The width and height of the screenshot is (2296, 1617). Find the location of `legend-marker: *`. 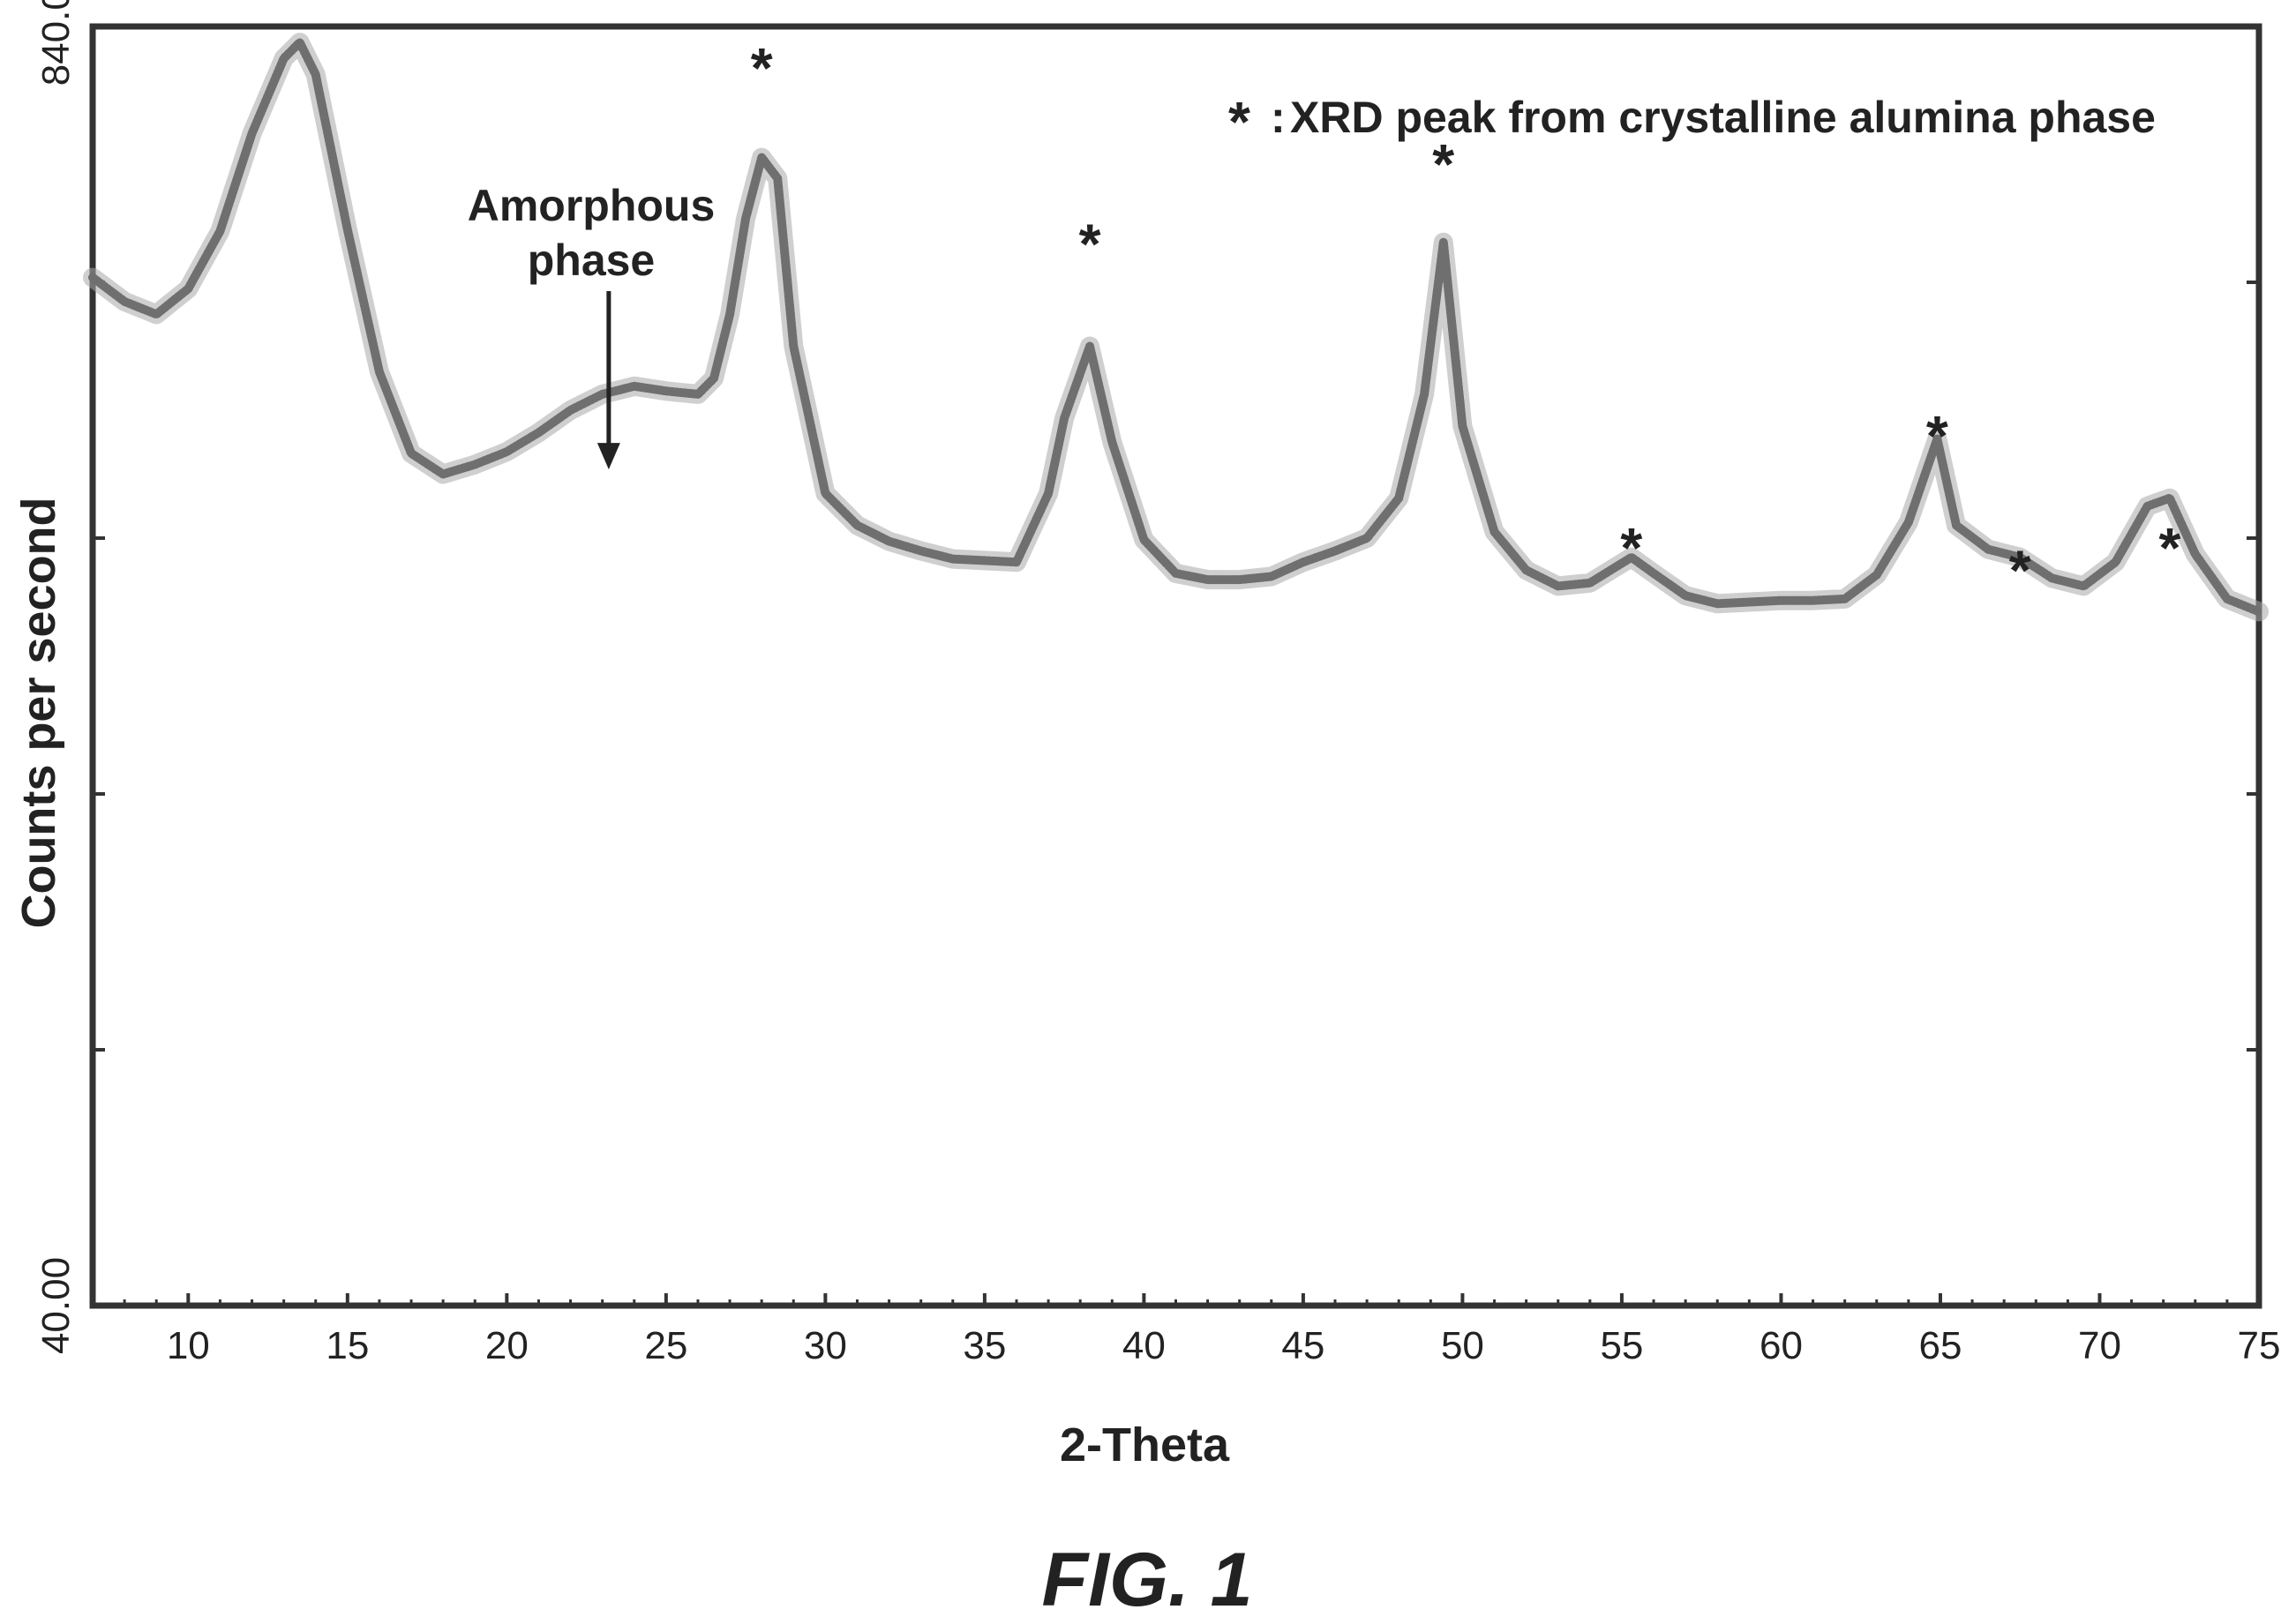

legend-marker: * is located at coordinates (1239, 121).